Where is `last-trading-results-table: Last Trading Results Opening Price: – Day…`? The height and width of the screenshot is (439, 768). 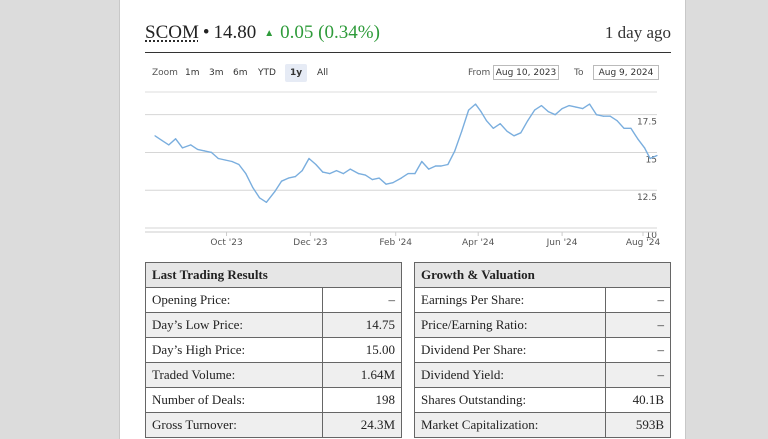 last-trading-results-table: Last Trading Results Opening Price: – Day… is located at coordinates (273, 350).